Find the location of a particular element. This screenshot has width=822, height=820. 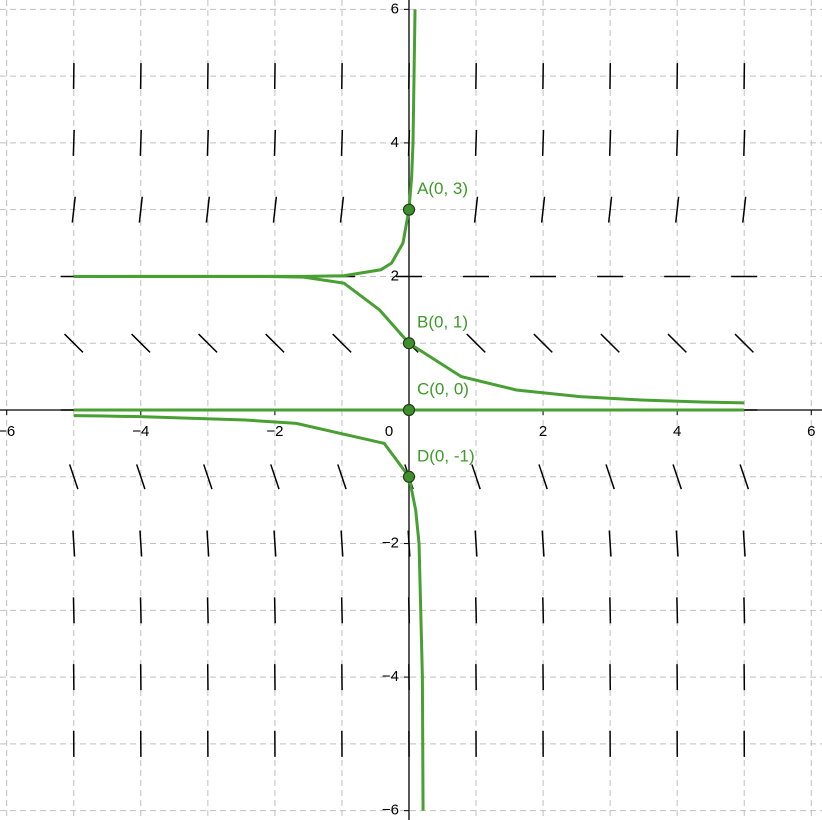

x-tick-label: 0 is located at coordinates (389, 431).